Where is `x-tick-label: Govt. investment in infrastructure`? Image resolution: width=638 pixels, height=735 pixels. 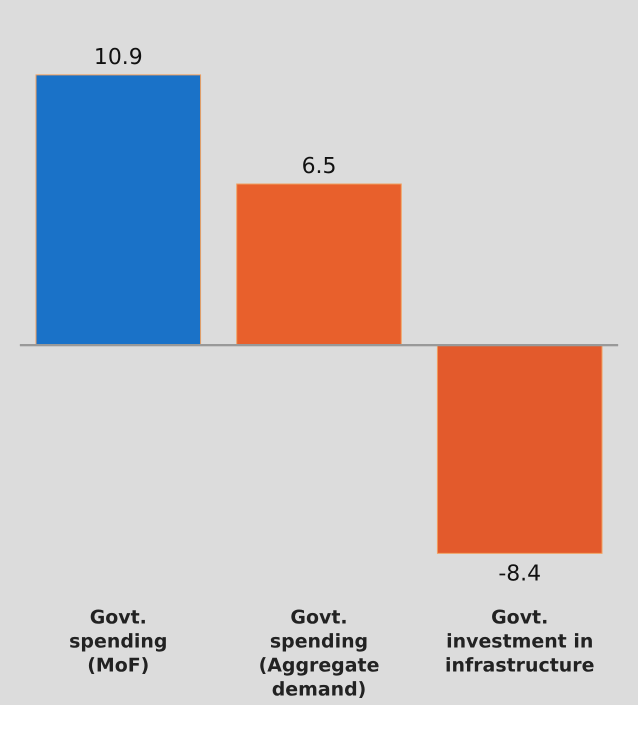 x-tick-label: Govt. investment in infrastructure is located at coordinates (519, 641).